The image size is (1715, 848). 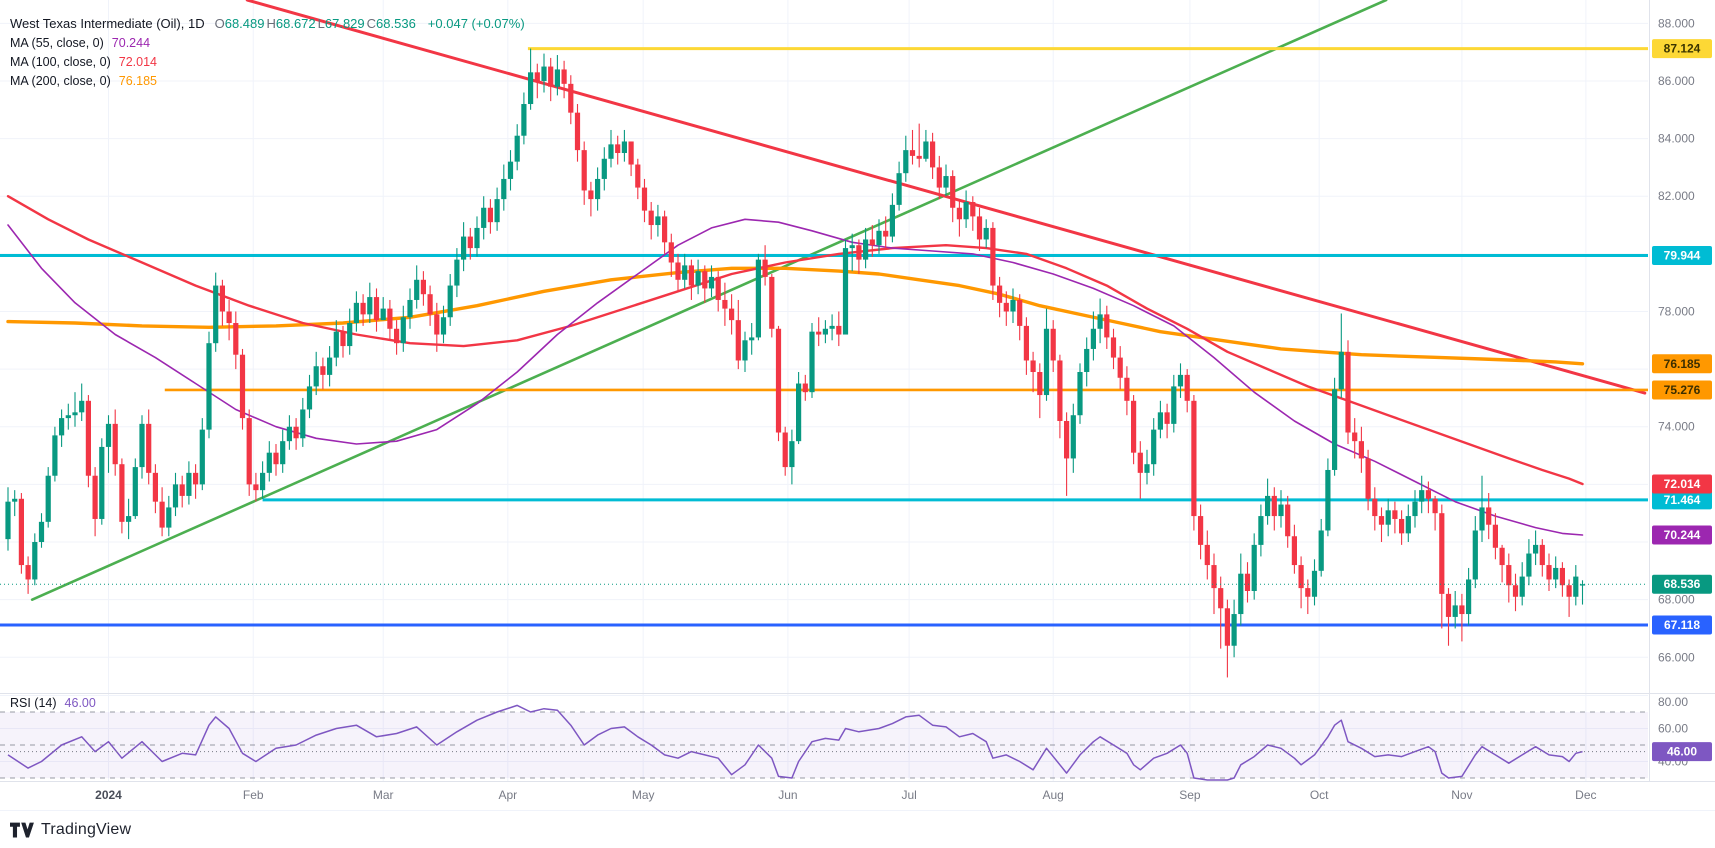 What do you see at coordinates (70, 830) in the screenshot?
I see `tradingview-brand-link: TradingView` at bounding box center [70, 830].